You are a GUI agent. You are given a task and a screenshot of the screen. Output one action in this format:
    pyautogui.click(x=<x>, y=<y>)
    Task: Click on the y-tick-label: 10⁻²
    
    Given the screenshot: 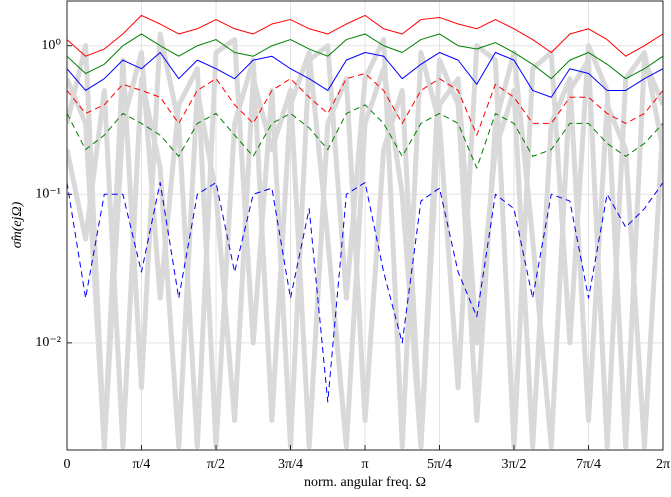 What is the action you would take?
    pyautogui.click(x=48, y=342)
    